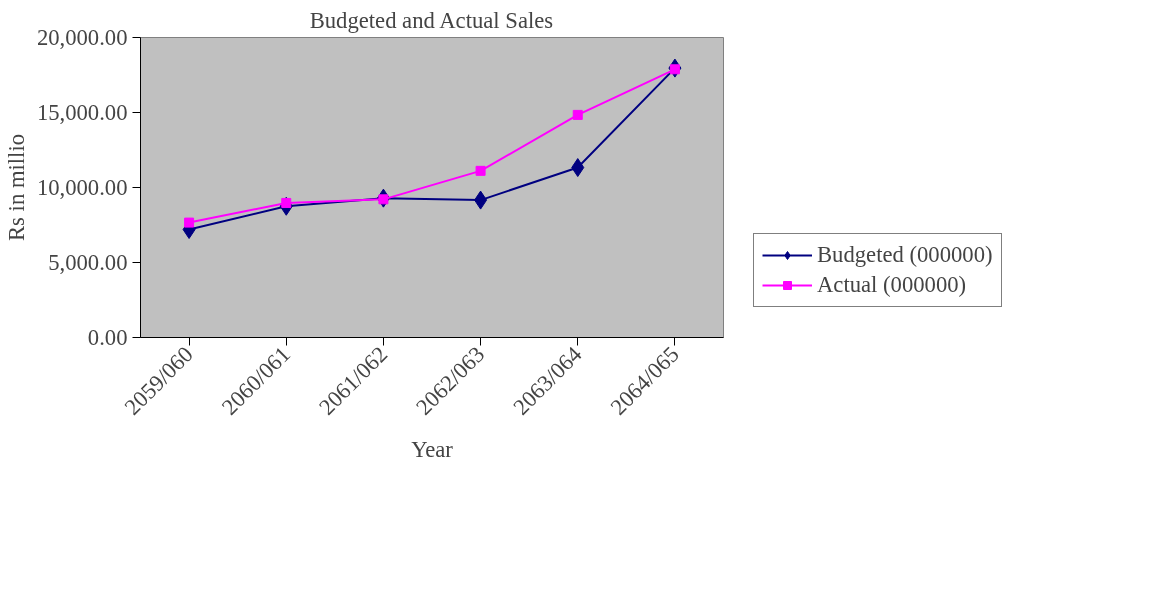  Describe the element at coordinates (82, 187) in the screenshot. I see `y-tick-label: 10,000.00` at that location.